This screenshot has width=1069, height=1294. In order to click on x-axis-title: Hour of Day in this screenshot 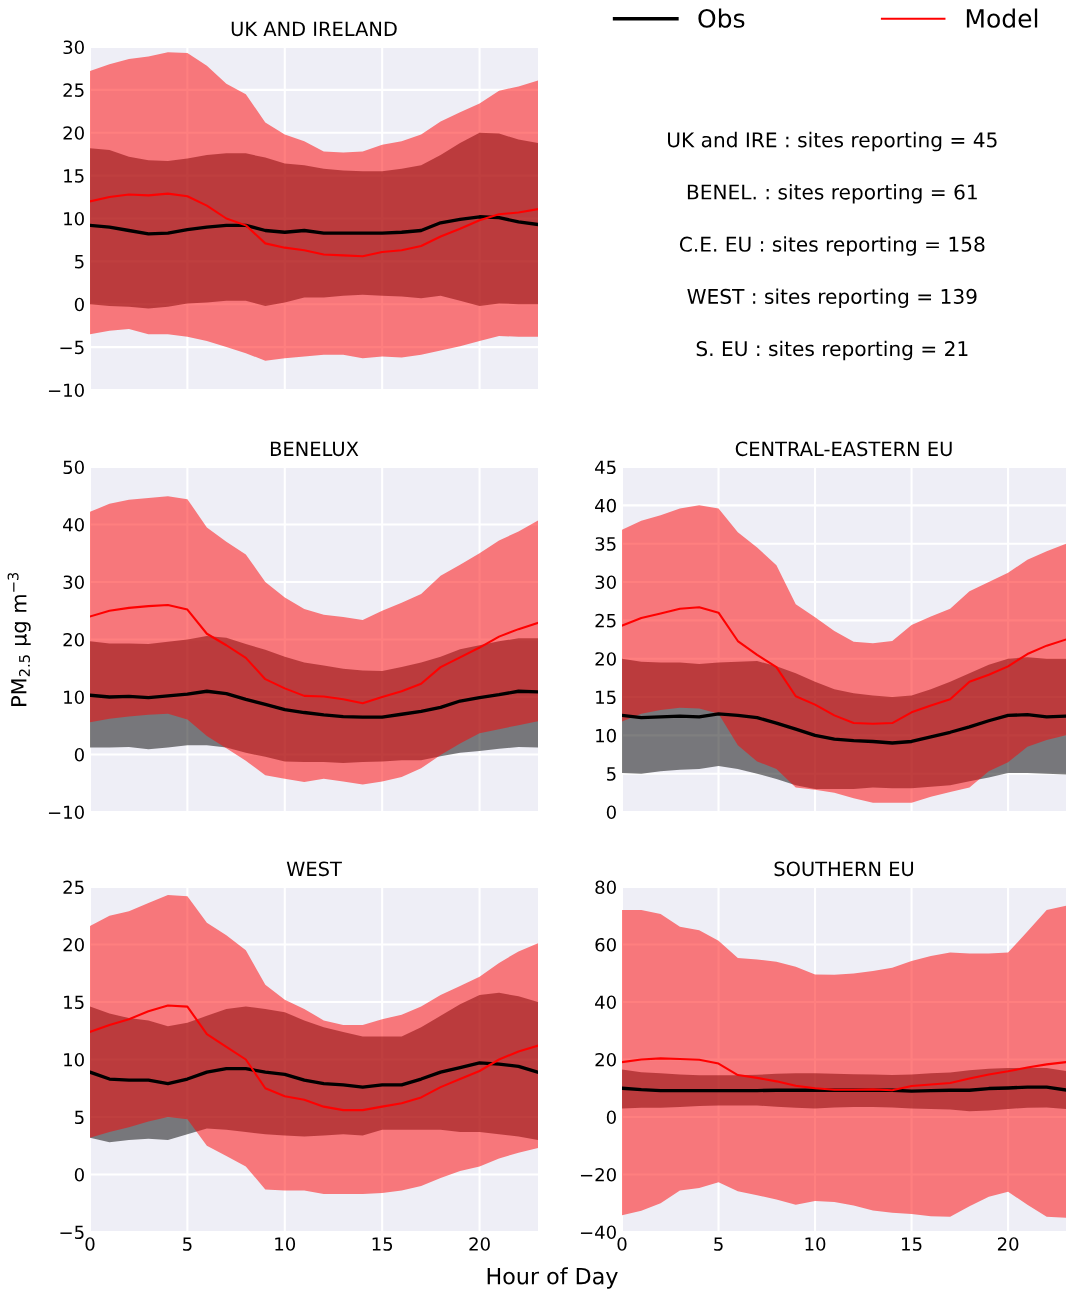, I will do `click(552, 1278)`.